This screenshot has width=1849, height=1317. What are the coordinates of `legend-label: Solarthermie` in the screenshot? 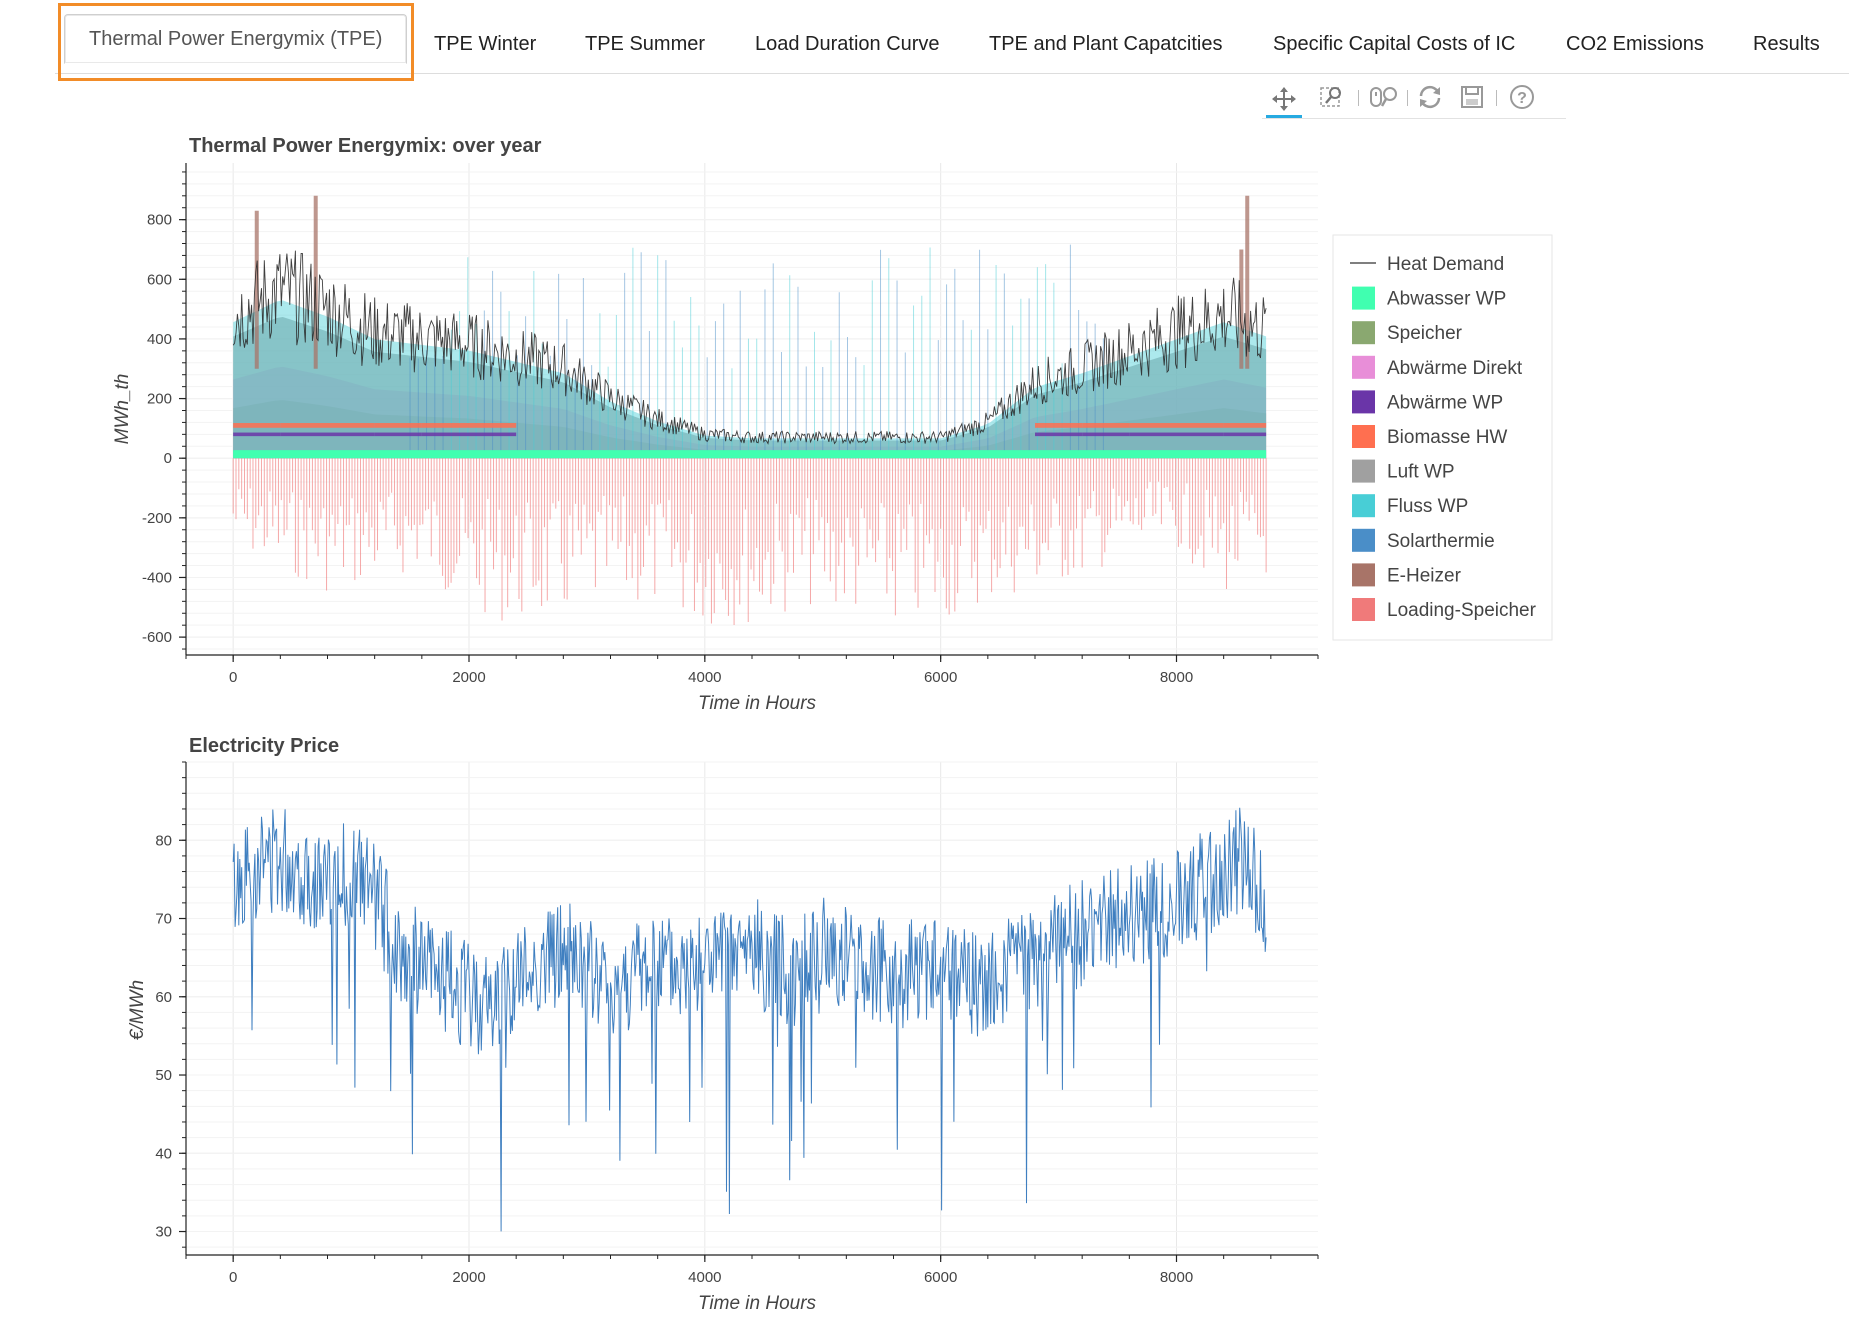 It's located at (1441, 541).